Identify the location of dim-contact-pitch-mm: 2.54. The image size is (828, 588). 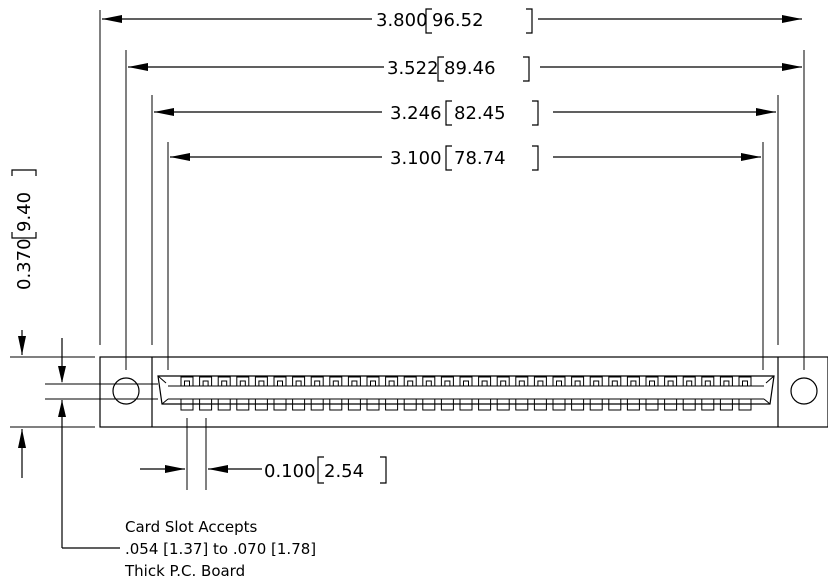
(344, 471).